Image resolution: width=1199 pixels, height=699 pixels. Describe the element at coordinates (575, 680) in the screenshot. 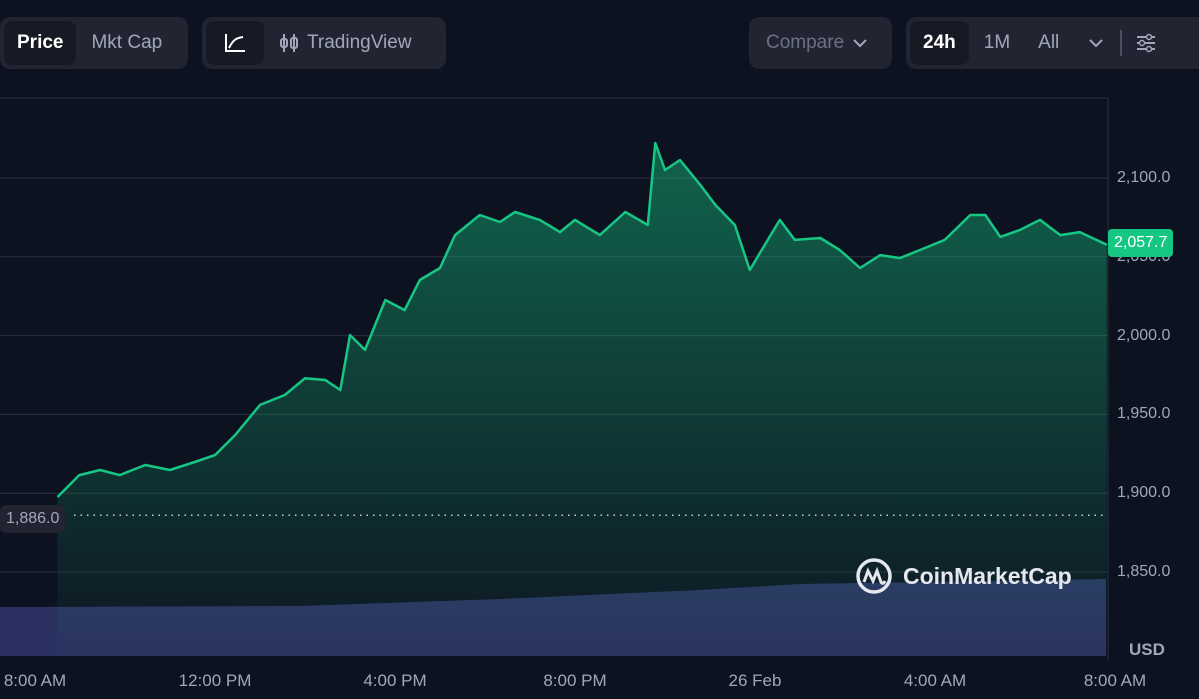

I see `x-tick-label: 8:00 PM` at that location.